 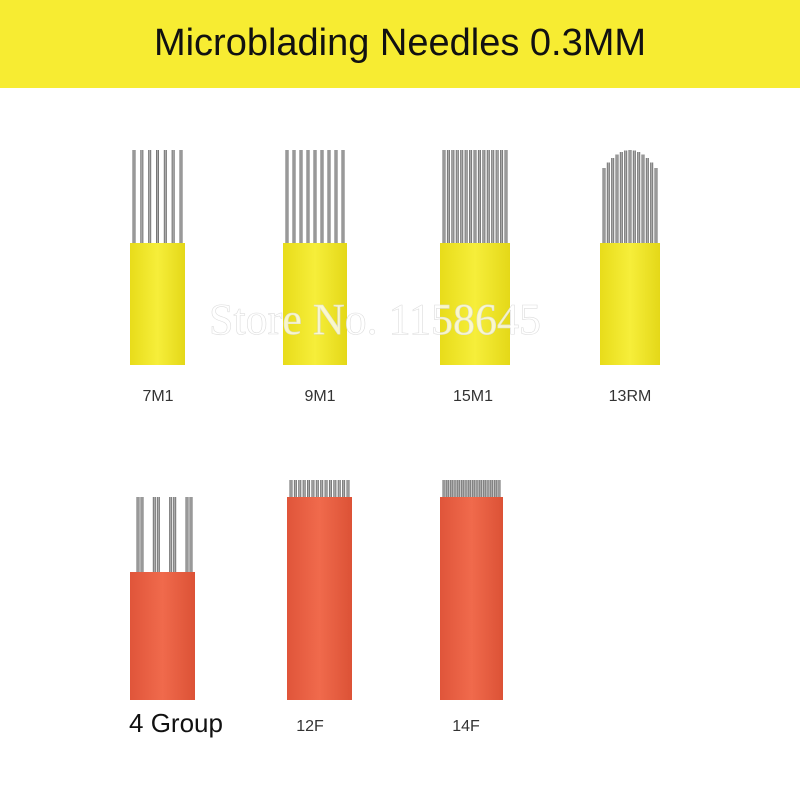 I want to click on watermark: Store No. 1158645, so click(x=375, y=319).